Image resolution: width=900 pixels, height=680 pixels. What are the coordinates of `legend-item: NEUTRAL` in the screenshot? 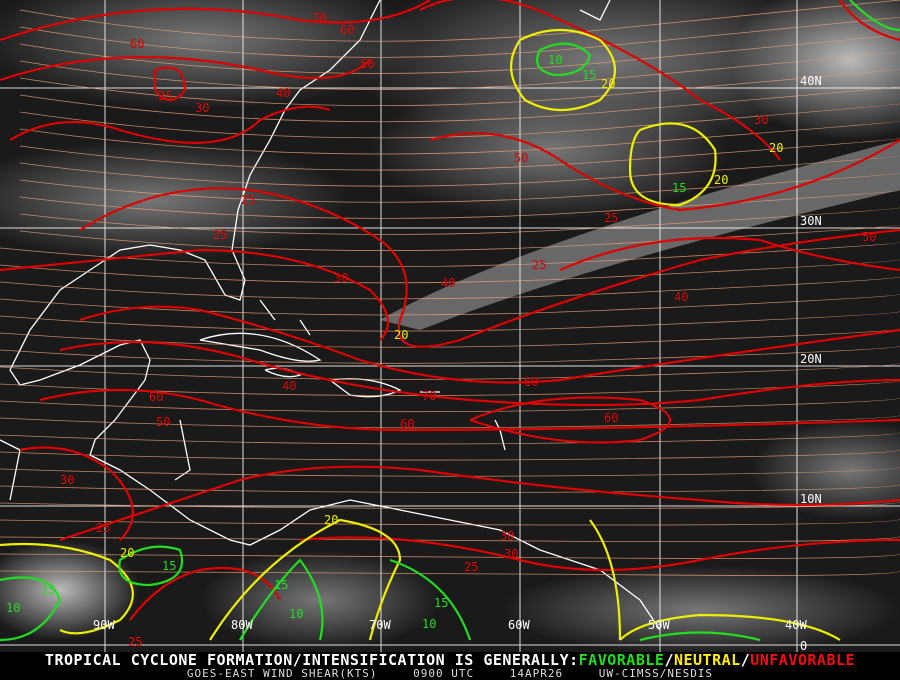 It's located at (707, 660).